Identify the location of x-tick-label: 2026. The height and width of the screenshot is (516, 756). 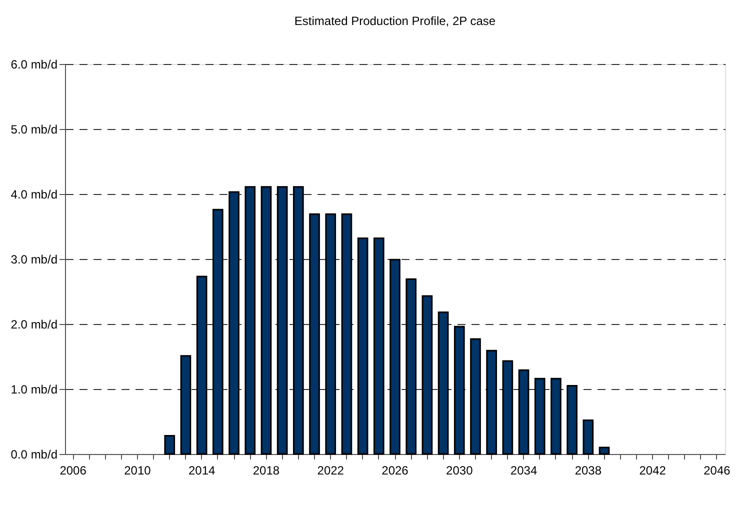
(395, 471).